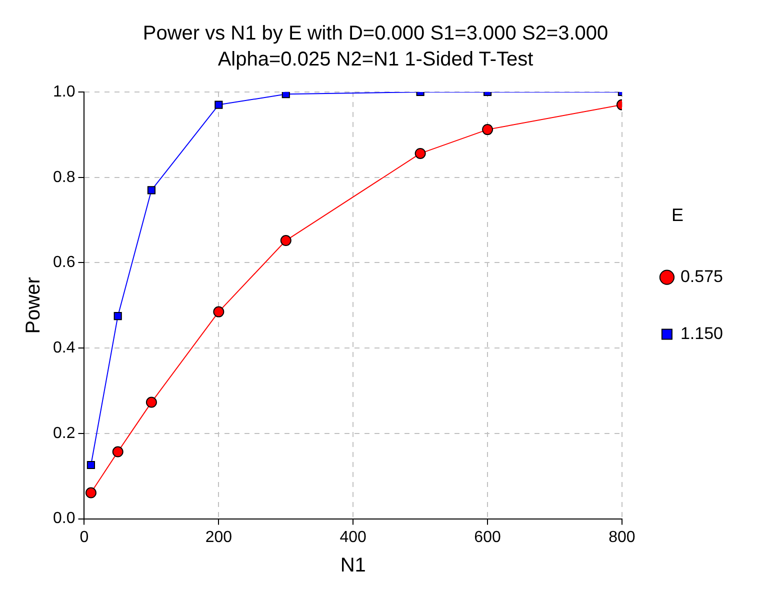 The image size is (761, 600). What do you see at coordinates (64, 263) in the screenshot?
I see `y-tick-label: 0.6` at bounding box center [64, 263].